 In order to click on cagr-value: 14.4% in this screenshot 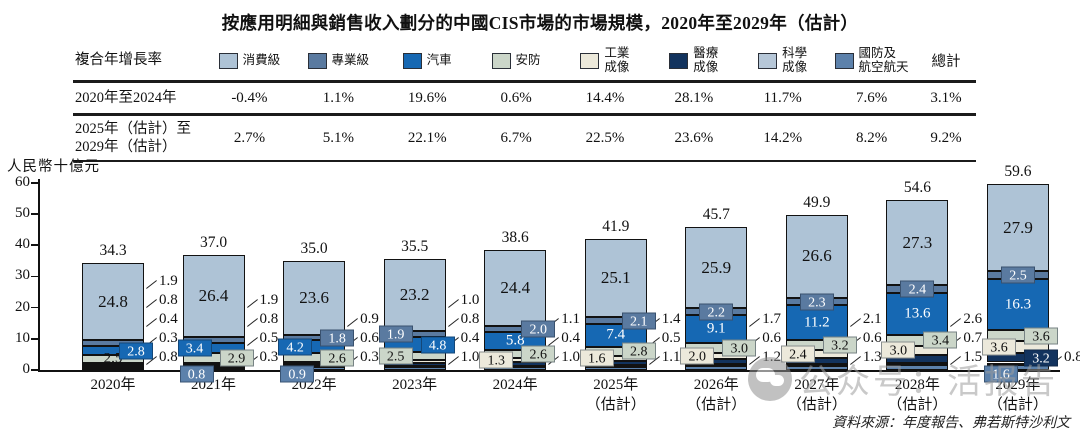, I will do `click(605, 97)`.